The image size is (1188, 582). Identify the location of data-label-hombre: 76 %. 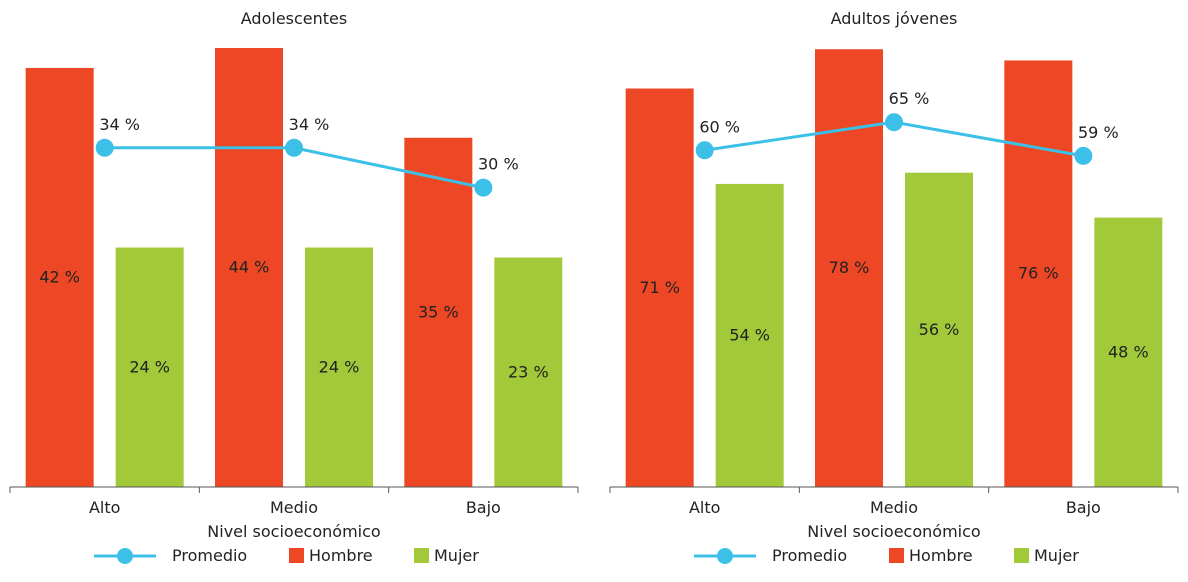
(1038, 273).